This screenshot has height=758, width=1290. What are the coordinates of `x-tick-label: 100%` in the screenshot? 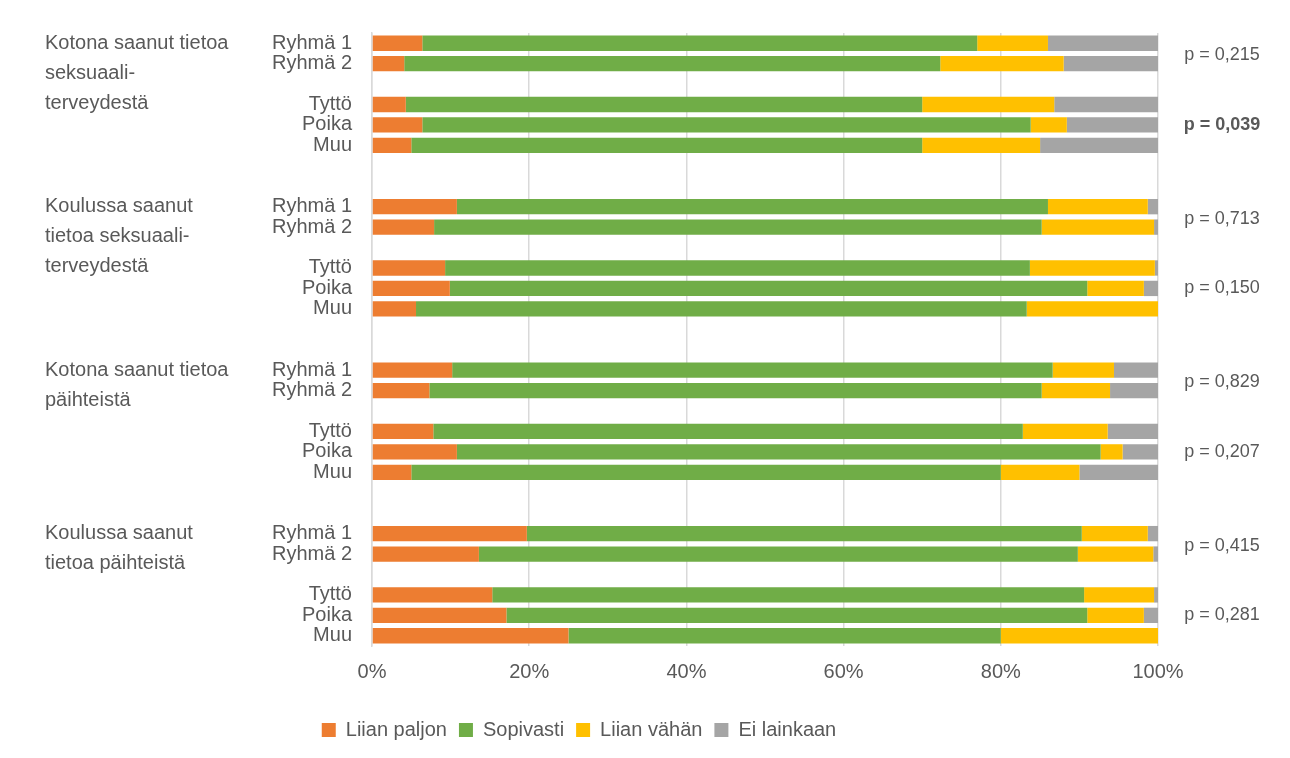 It's located at (1158, 670).